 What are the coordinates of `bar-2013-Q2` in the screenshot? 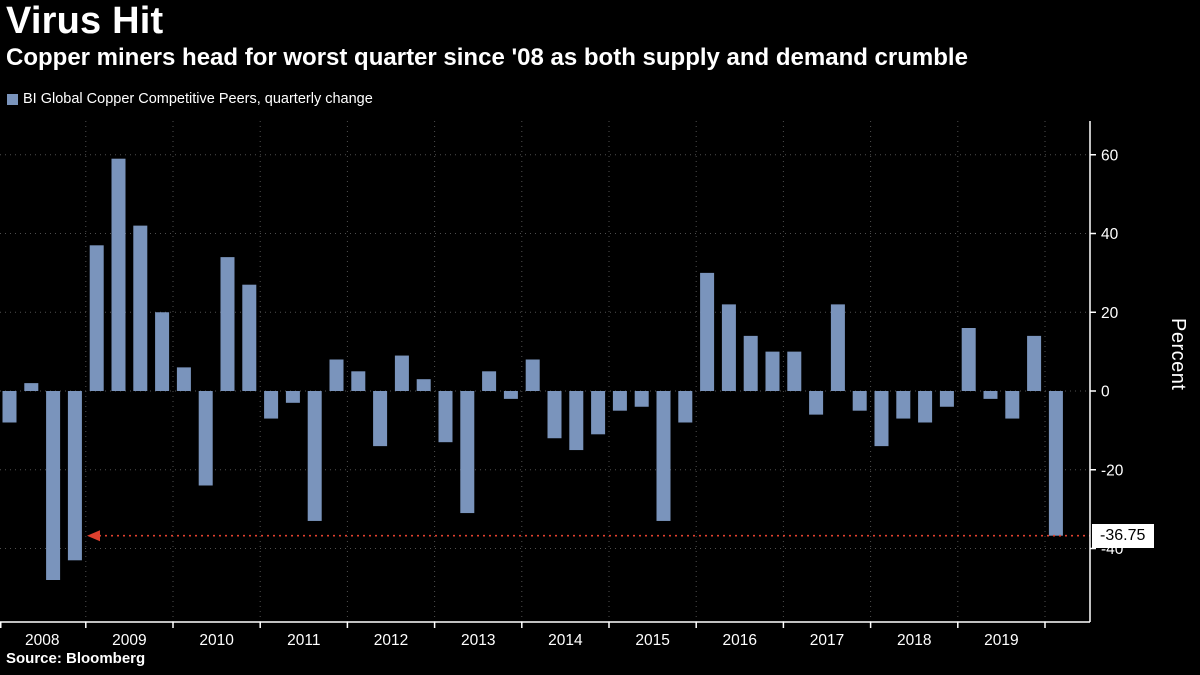 It's located at (467, 452).